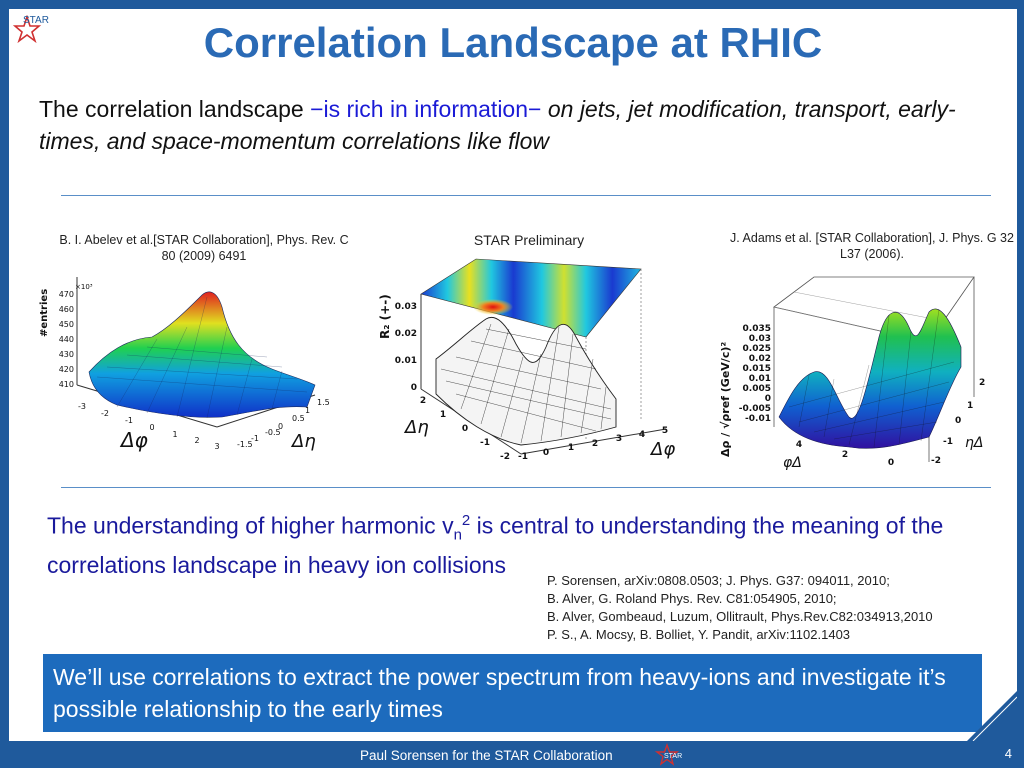 The width and height of the screenshot is (1024, 768). I want to click on middle-y-tick: 0.01, so click(406, 361).